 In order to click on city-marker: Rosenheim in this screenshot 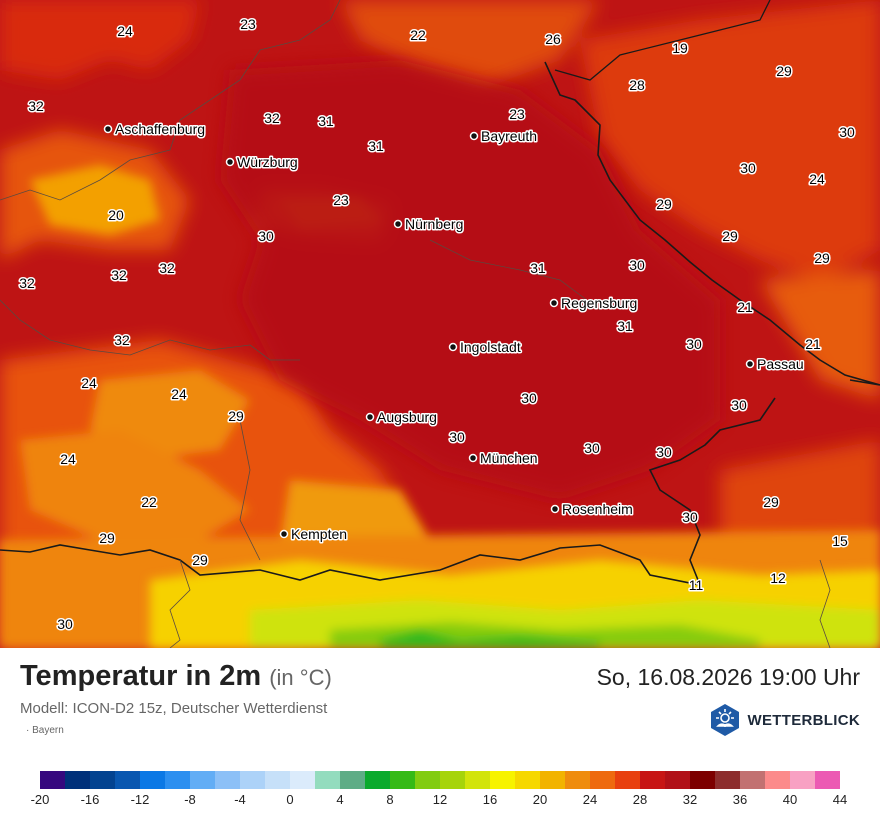, I will do `click(592, 509)`.